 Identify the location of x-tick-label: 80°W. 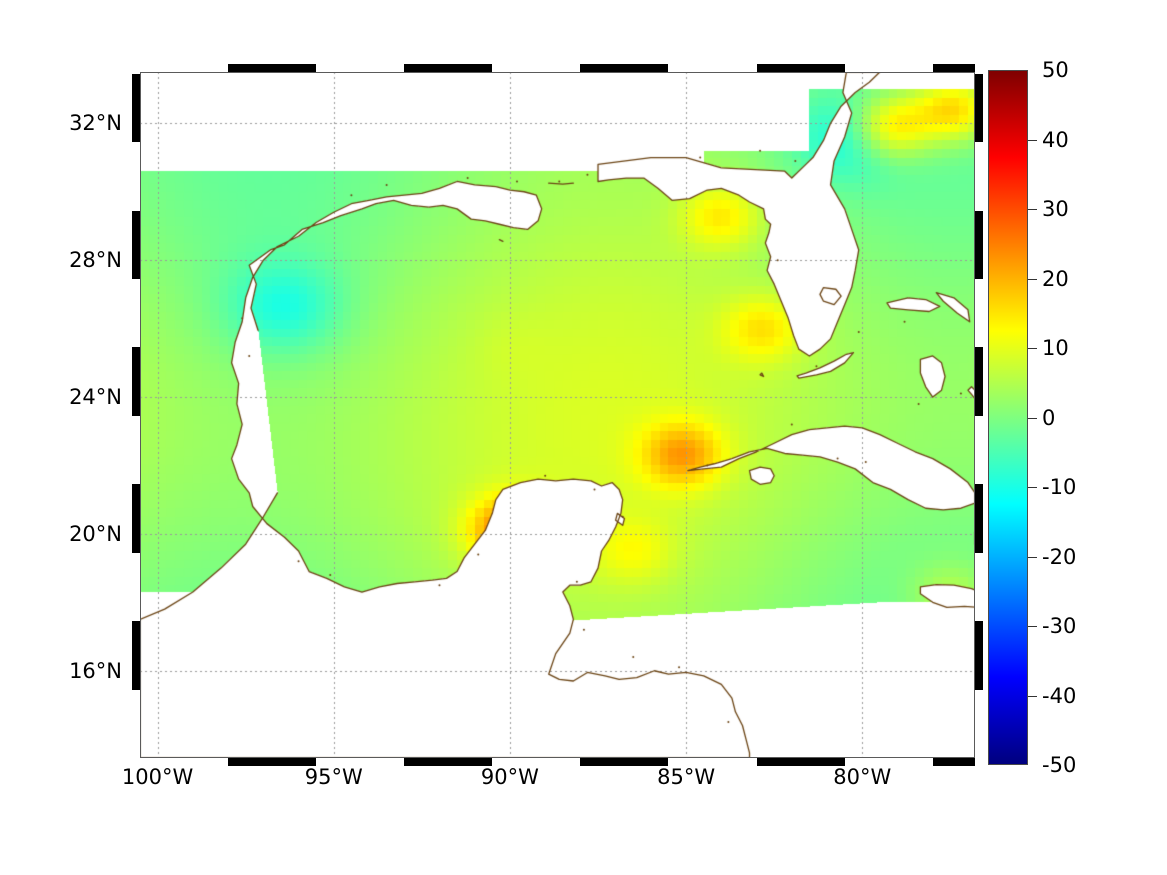
(862, 777).